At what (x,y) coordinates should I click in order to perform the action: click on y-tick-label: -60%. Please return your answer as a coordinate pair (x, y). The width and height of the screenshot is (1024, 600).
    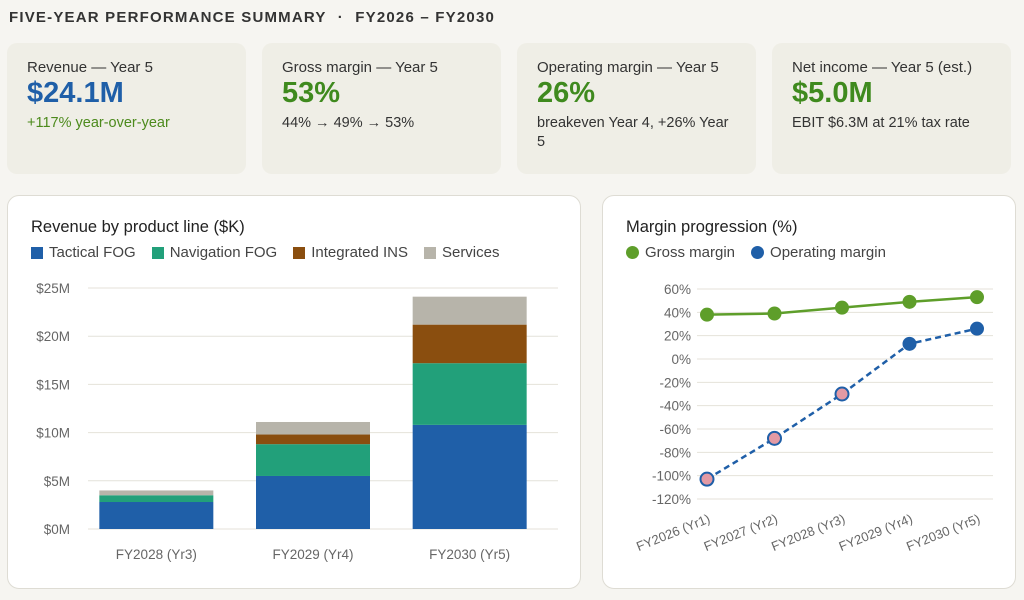
    Looking at the image, I should click on (675, 429).